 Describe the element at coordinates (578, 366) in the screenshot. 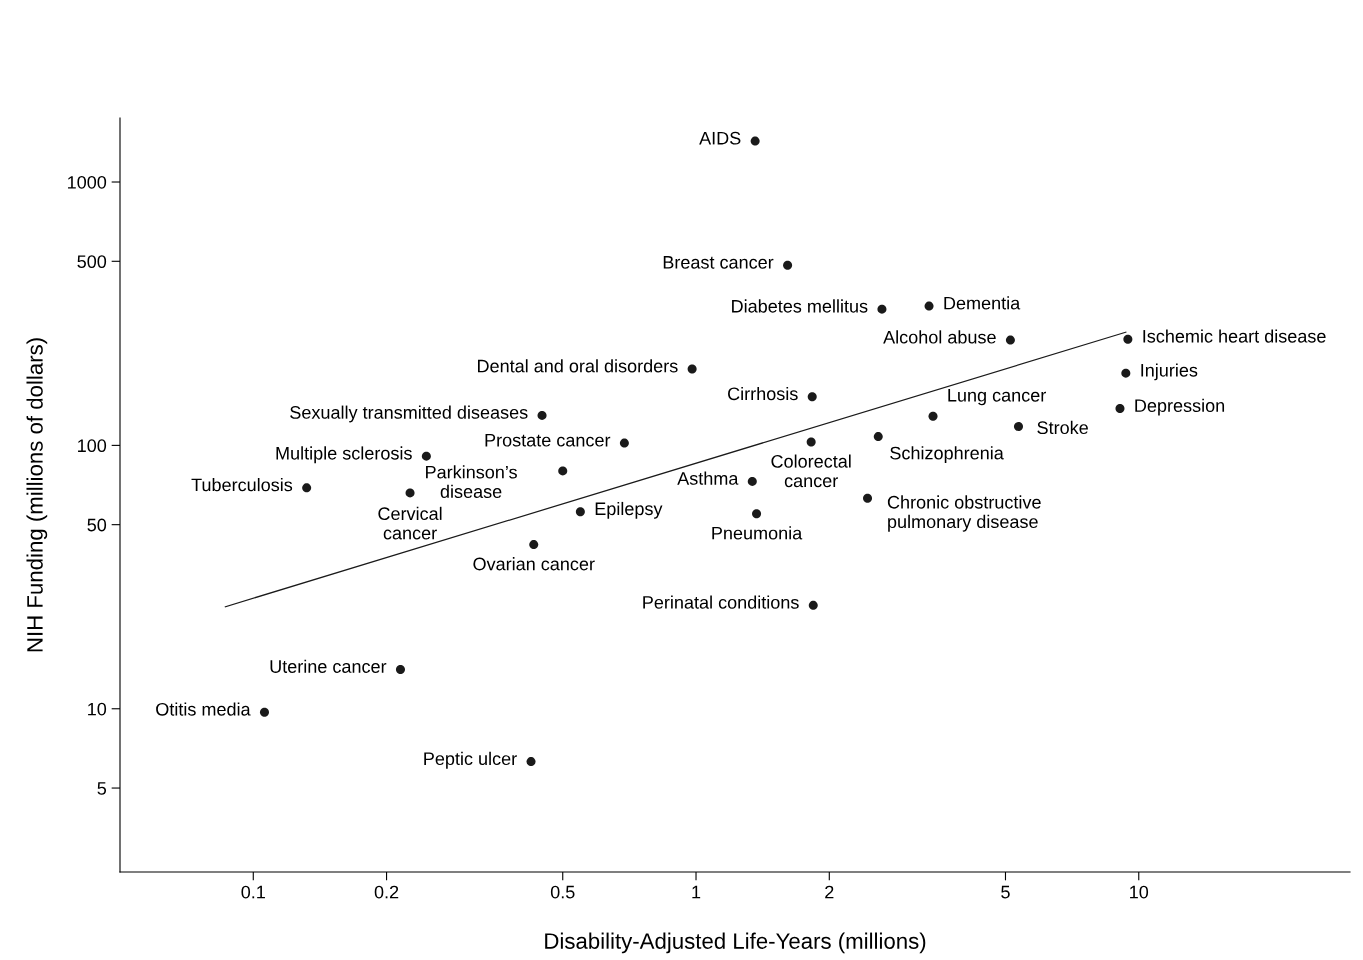

I see `annotation: Dental and oral disorders` at that location.